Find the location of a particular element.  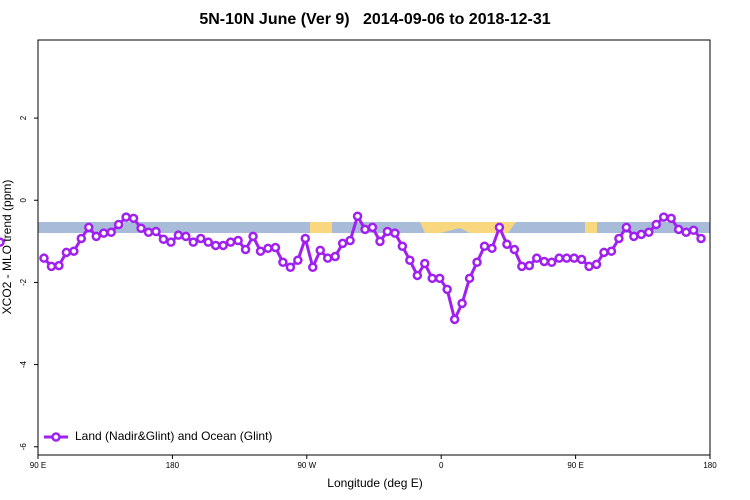

y-axis-label: XCO2 - MLO trend (ppm) is located at coordinates (7, 247).